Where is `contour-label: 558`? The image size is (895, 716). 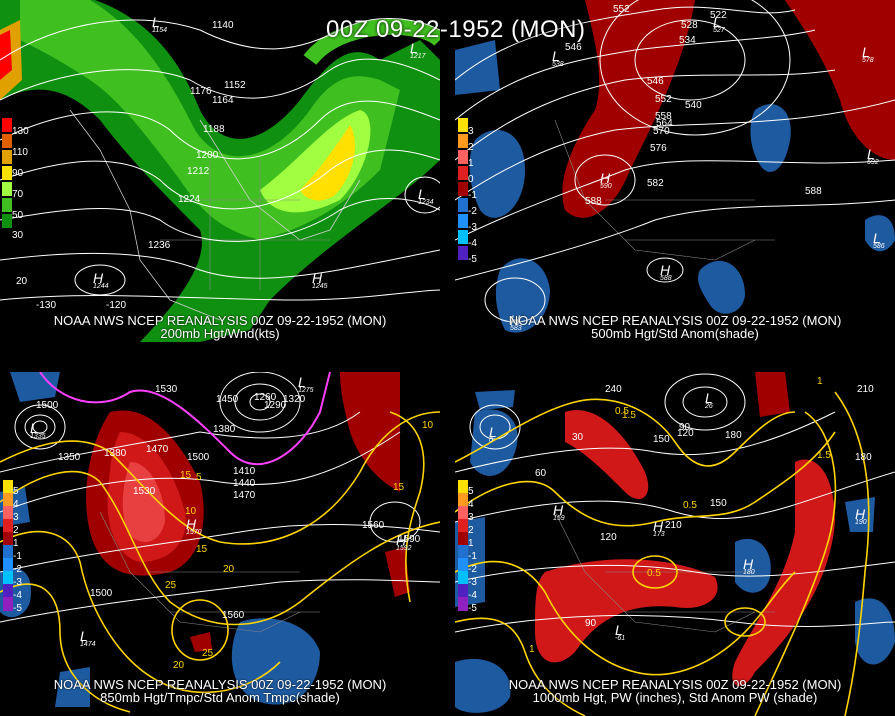 contour-label: 558 is located at coordinates (663, 116).